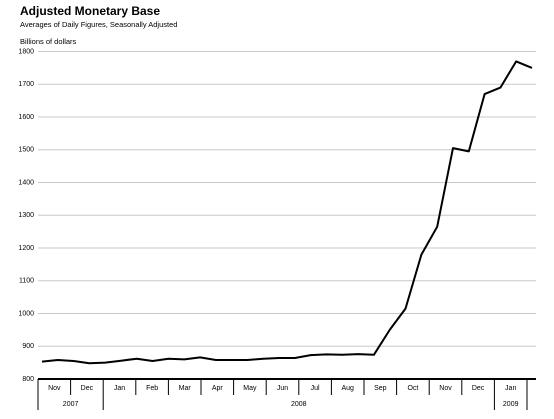 Image resolution: width=554 pixels, height=419 pixels. What do you see at coordinates (250, 388) in the screenshot?
I see `x-tick-label: May` at bounding box center [250, 388].